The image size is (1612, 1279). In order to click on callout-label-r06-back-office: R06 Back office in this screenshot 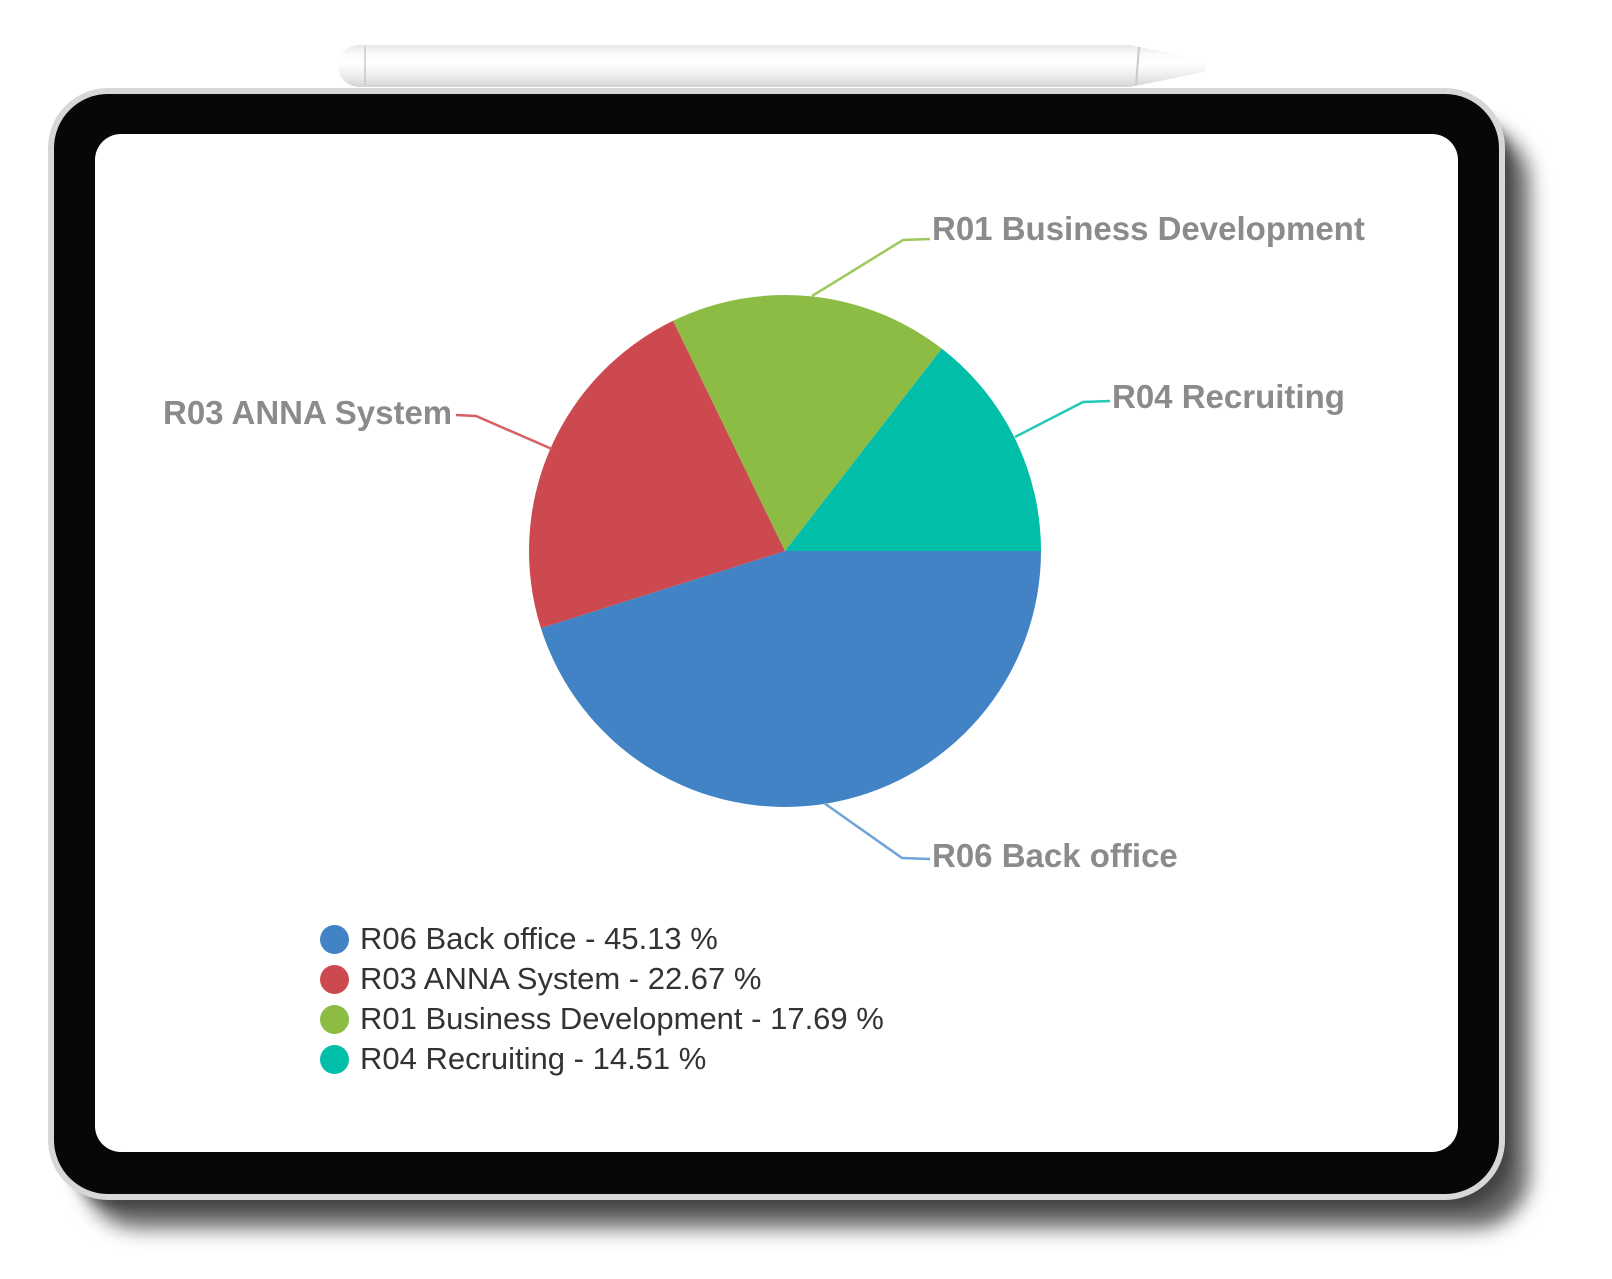, I will do `click(1055, 855)`.